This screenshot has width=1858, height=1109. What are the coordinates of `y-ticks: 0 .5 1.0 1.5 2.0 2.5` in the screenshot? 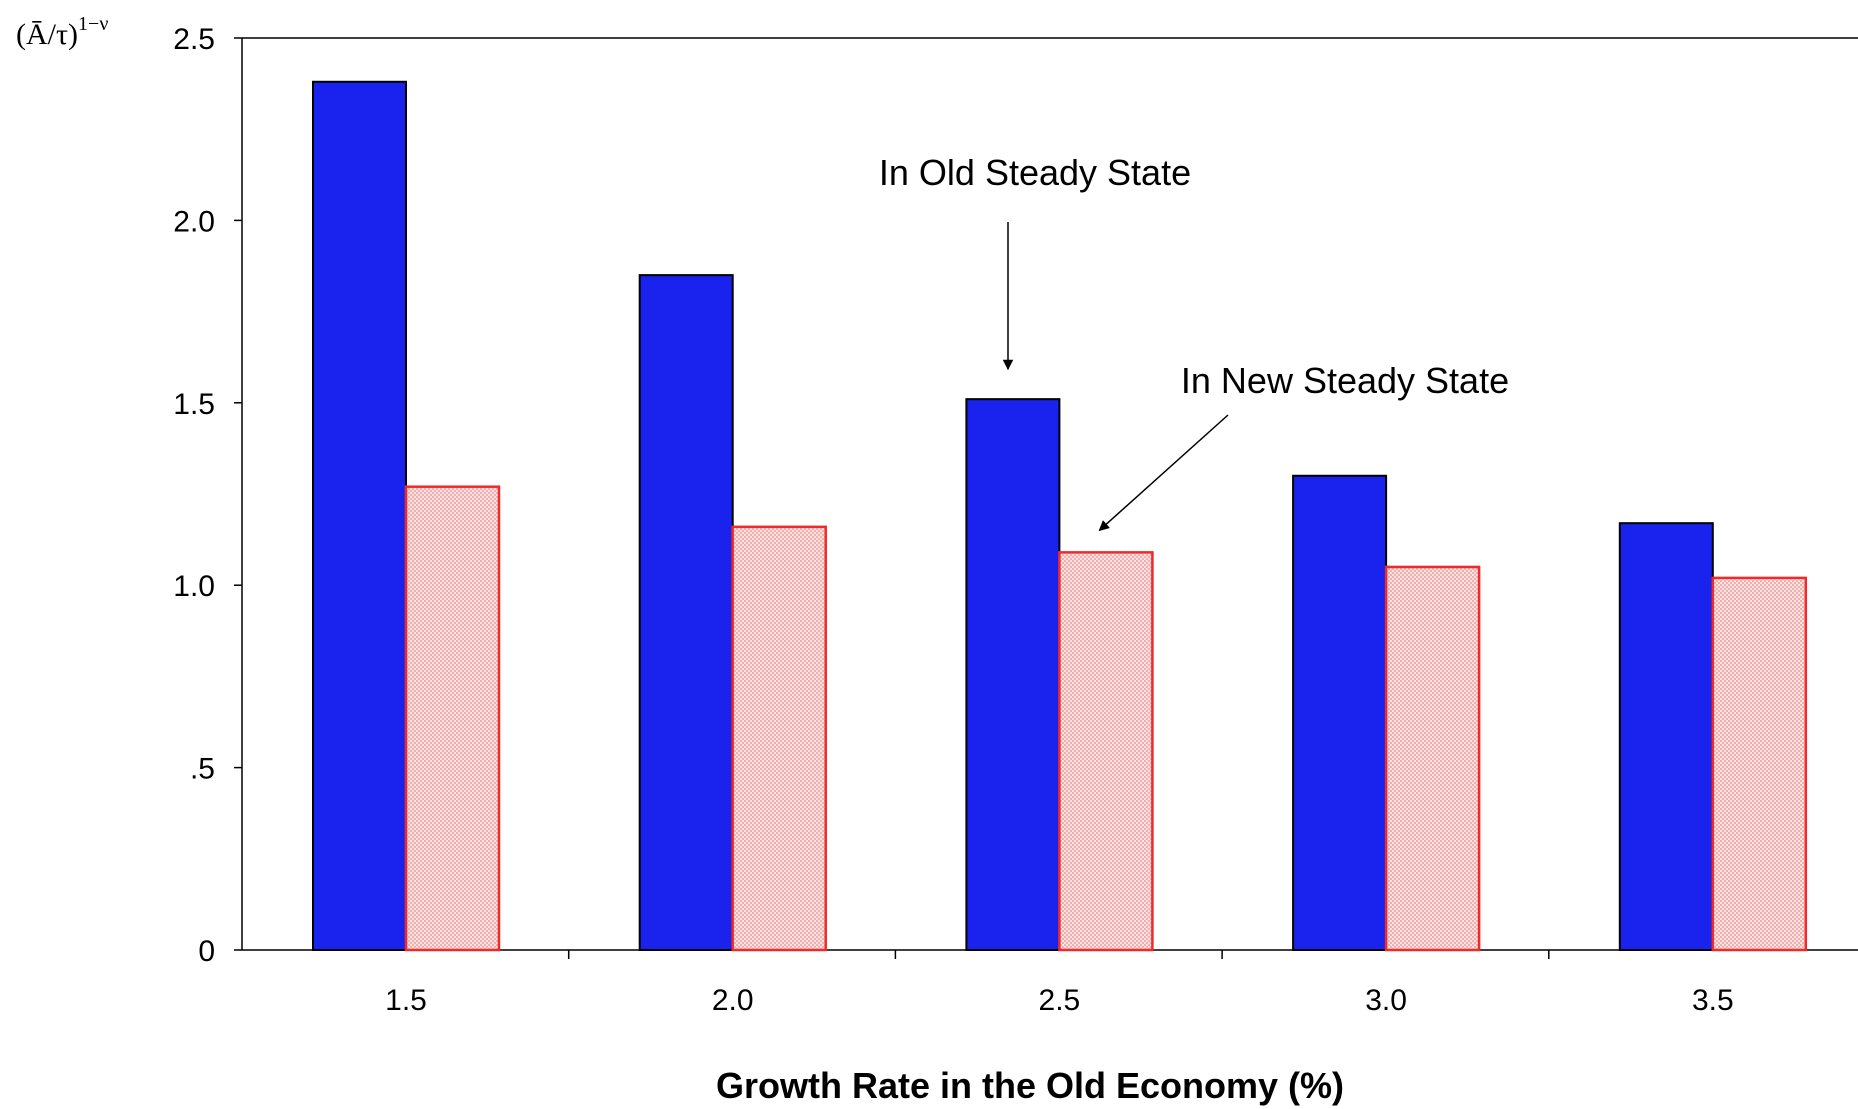 It's located at (207, 495).